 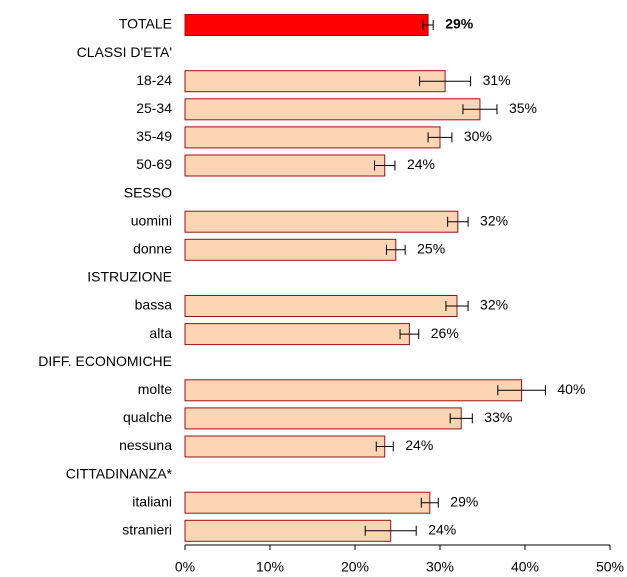 I want to click on x-tick-label: 30%, so click(x=440, y=567).